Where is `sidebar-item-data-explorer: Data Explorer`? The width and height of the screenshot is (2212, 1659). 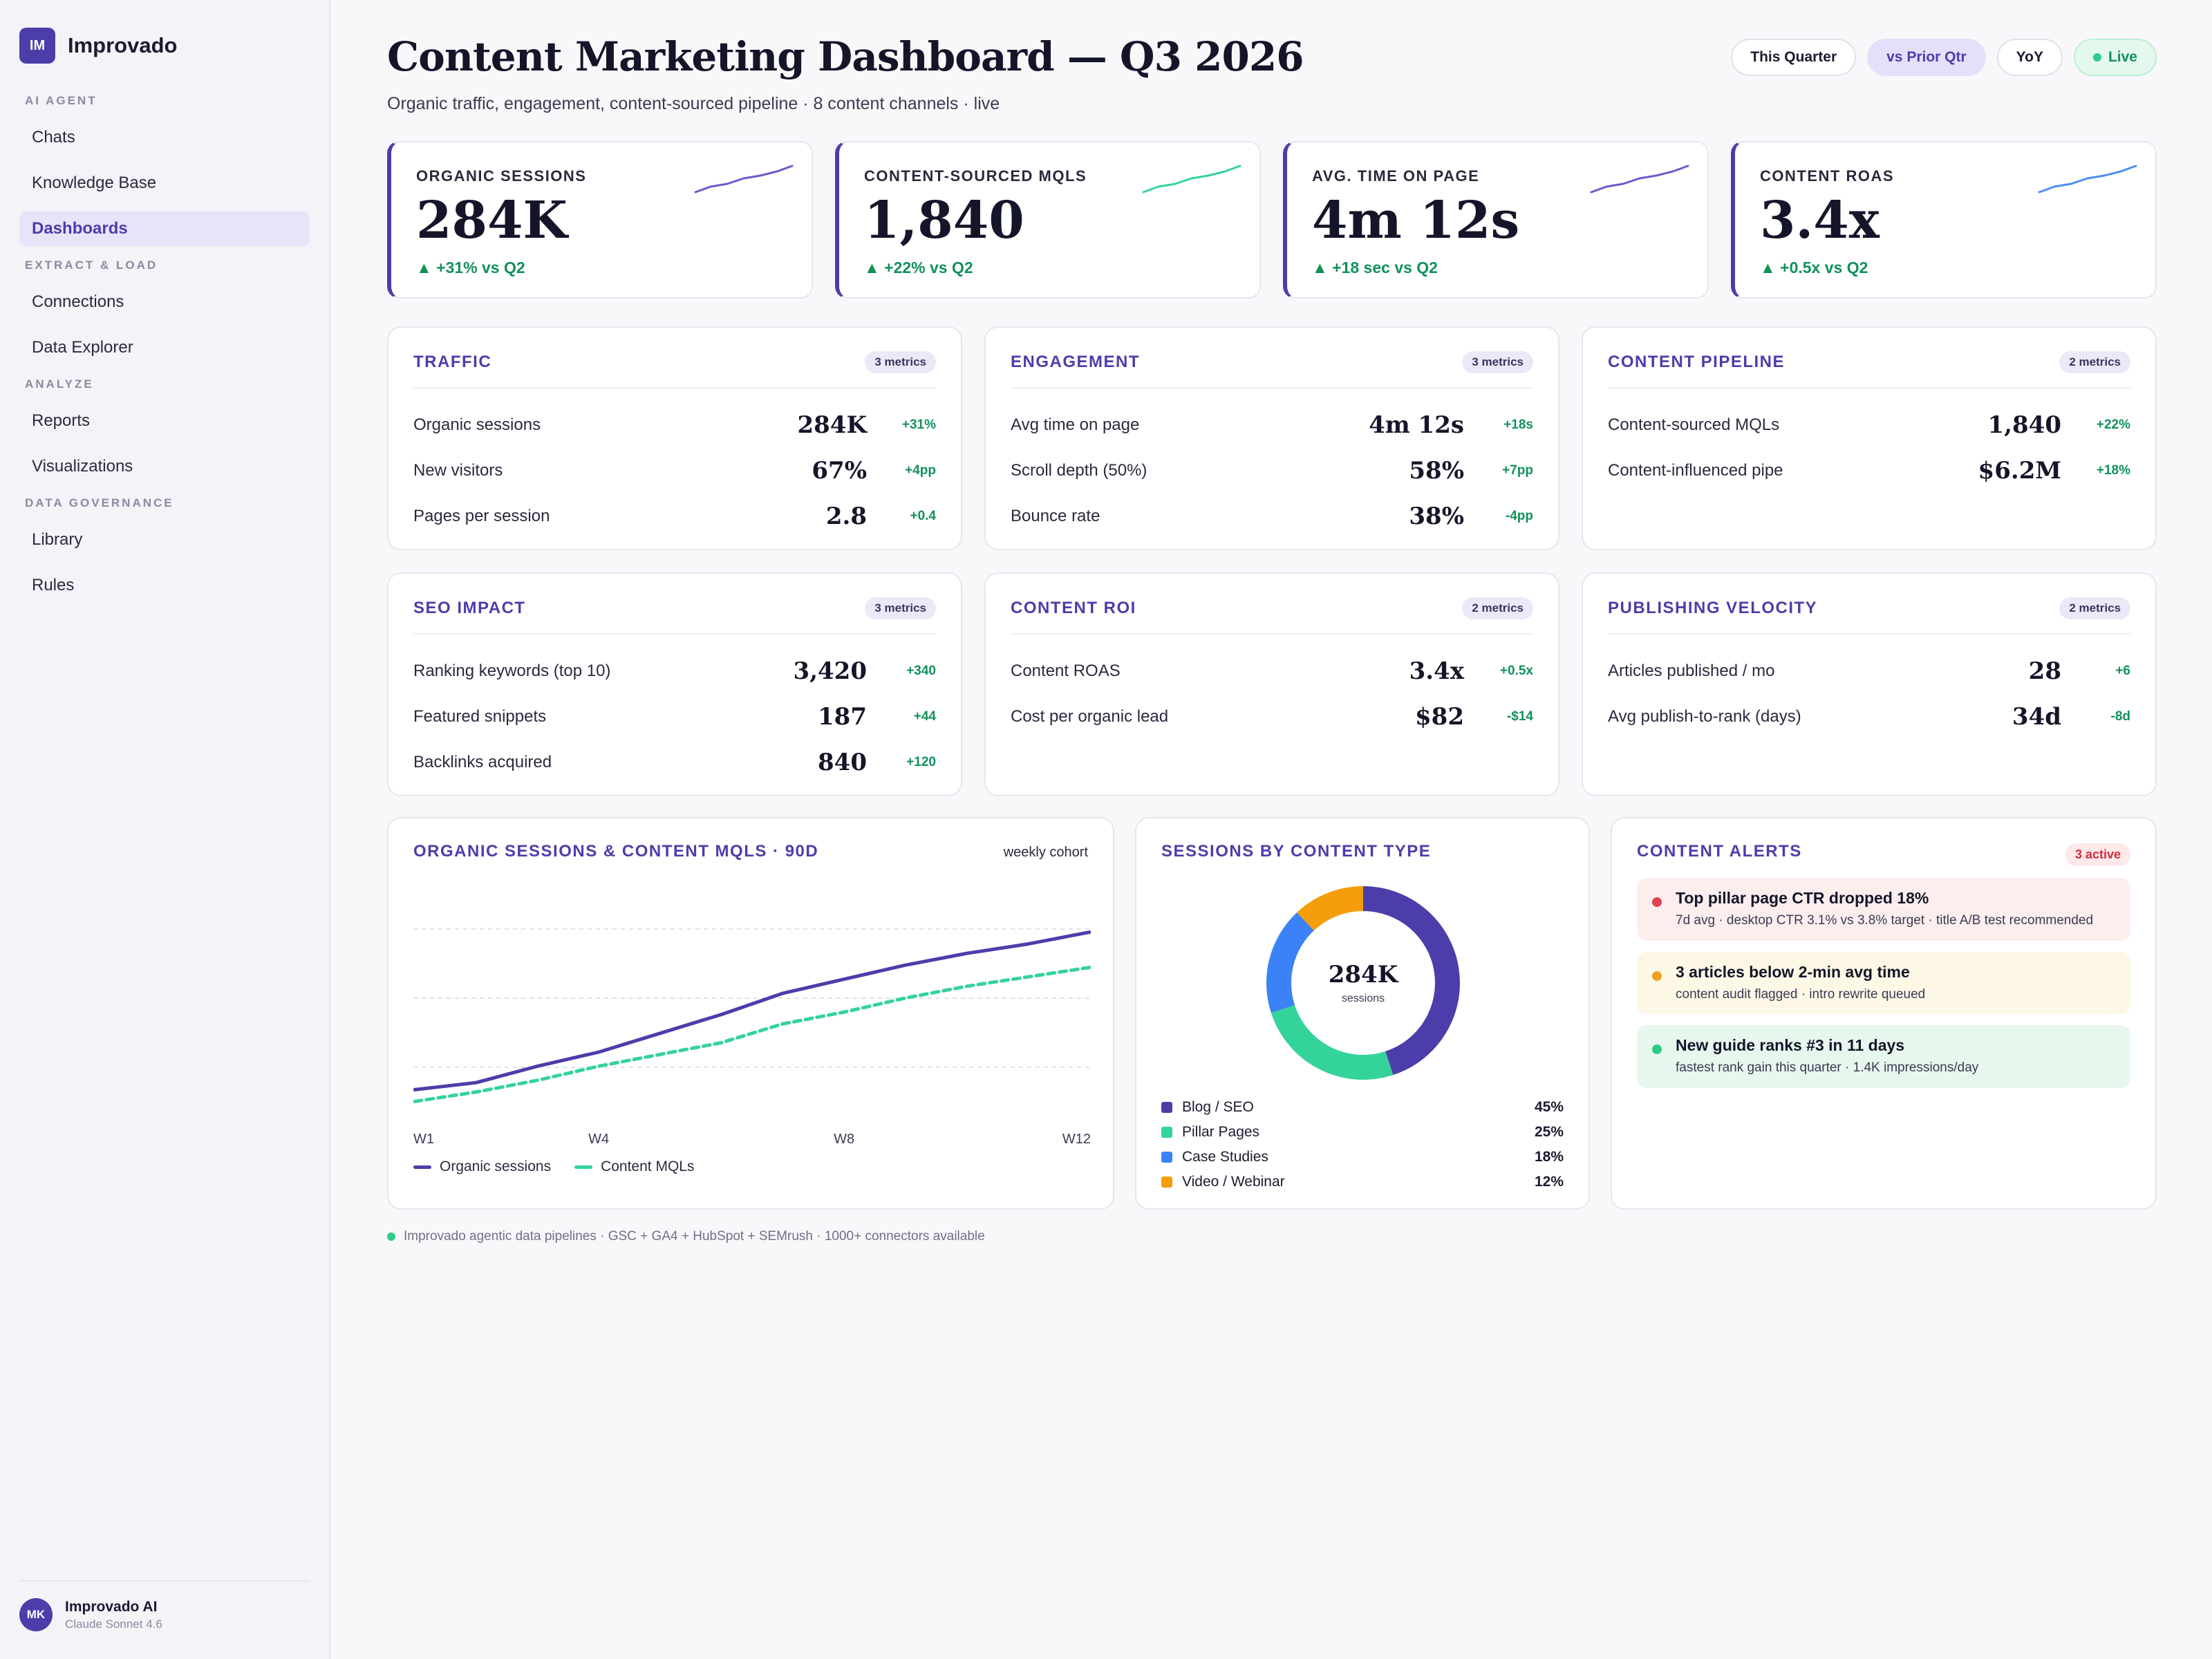
sidebar-item-data-explorer: Data Explorer is located at coordinates (82, 347).